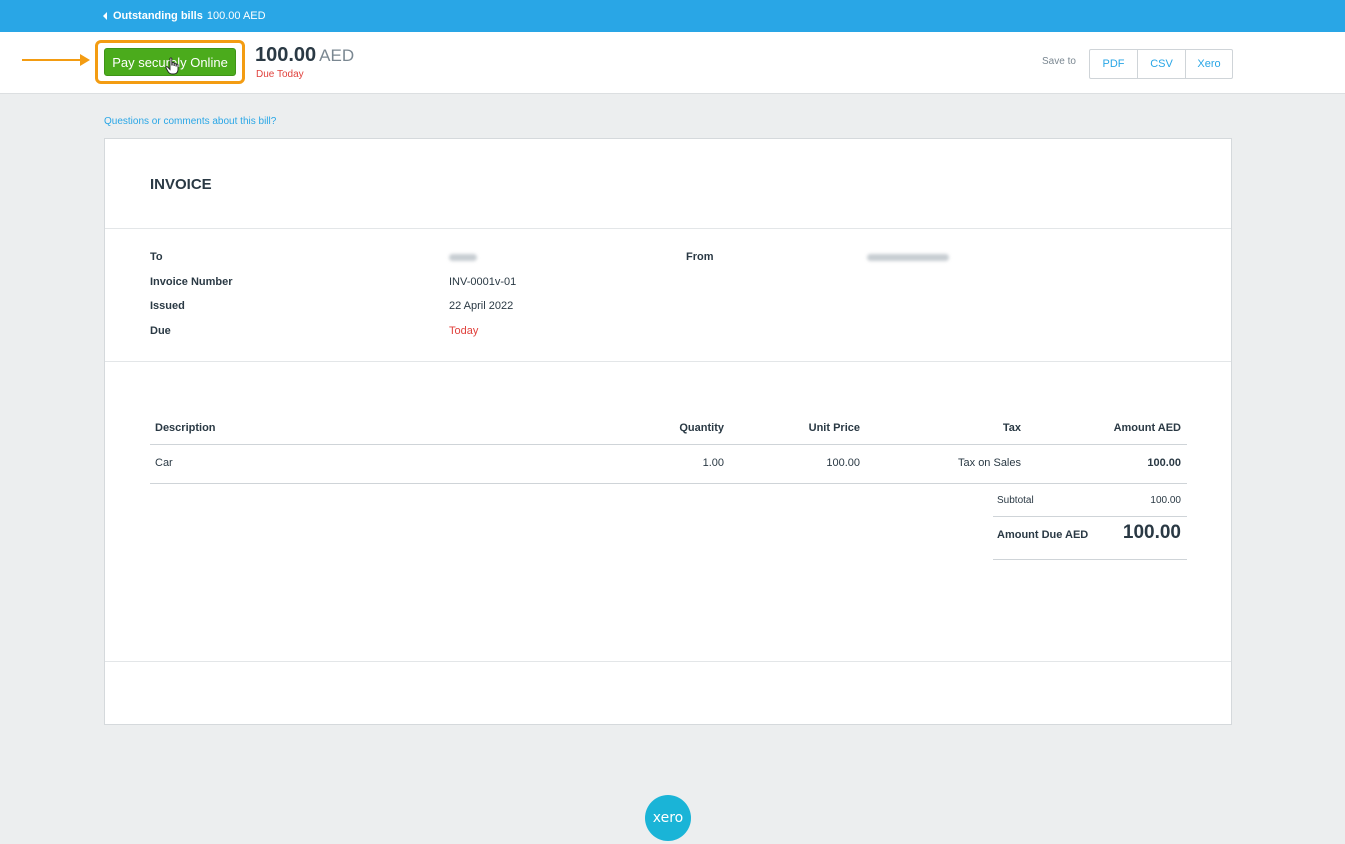 This screenshot has height=844, width=1345. Describe the element at coordinates (834, 428) in the screenshot. I see `col-header-unit-price: Unit Price` at that location.